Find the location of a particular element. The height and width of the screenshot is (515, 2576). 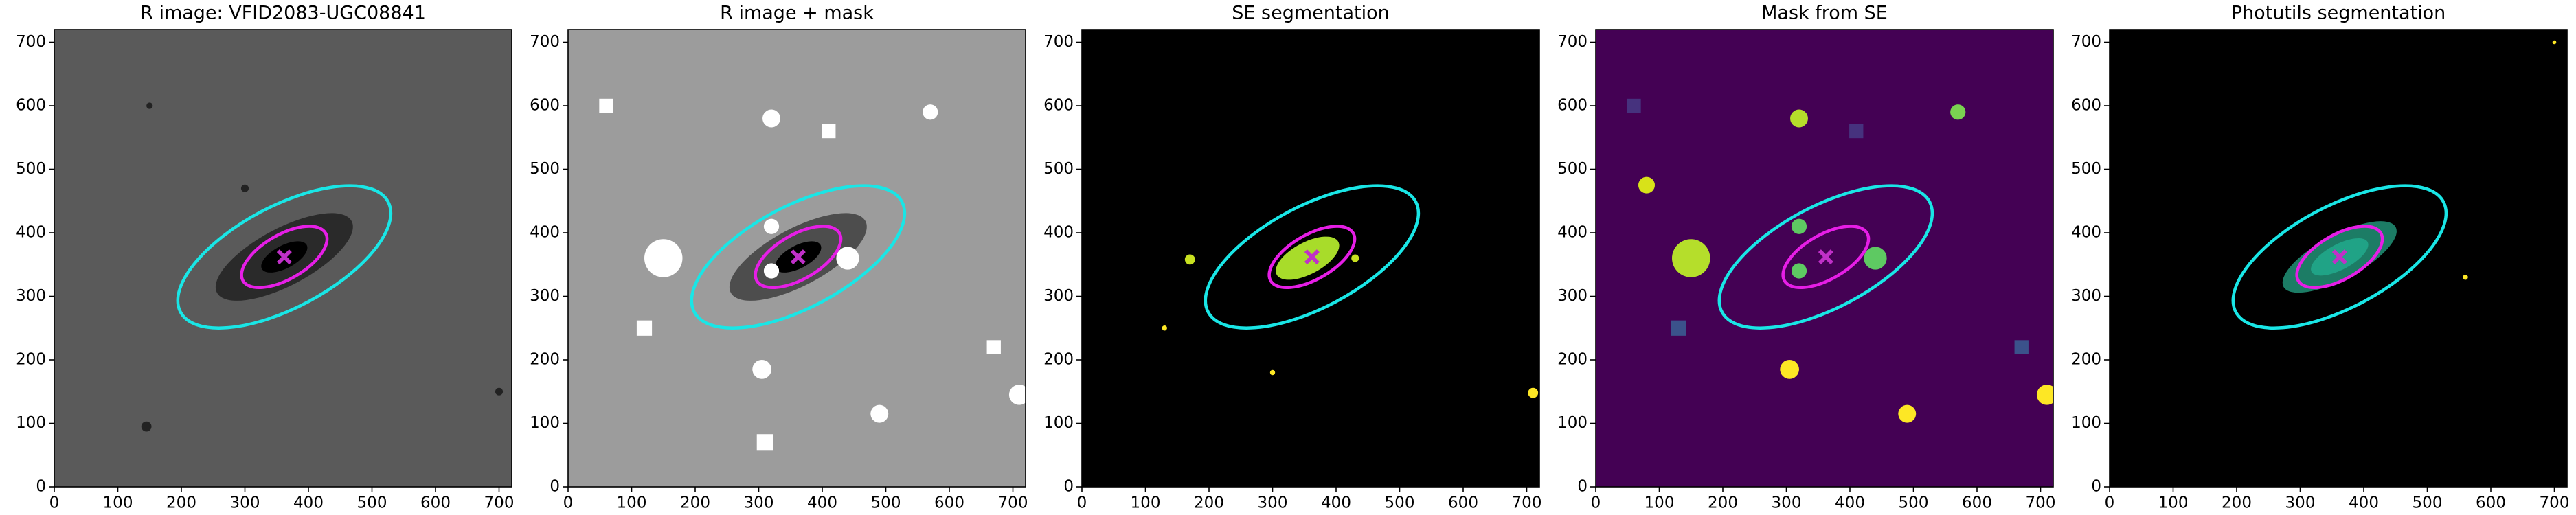

panel-title: SE segmentation is located at coordinates (1310, 13).